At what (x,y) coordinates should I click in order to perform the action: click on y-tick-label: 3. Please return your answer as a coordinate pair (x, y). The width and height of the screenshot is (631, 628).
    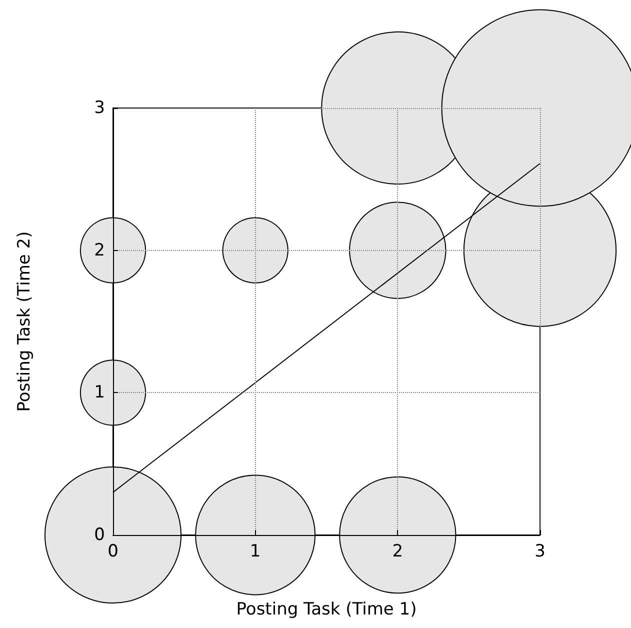
    Looking at the image, I should click on (99, 108).